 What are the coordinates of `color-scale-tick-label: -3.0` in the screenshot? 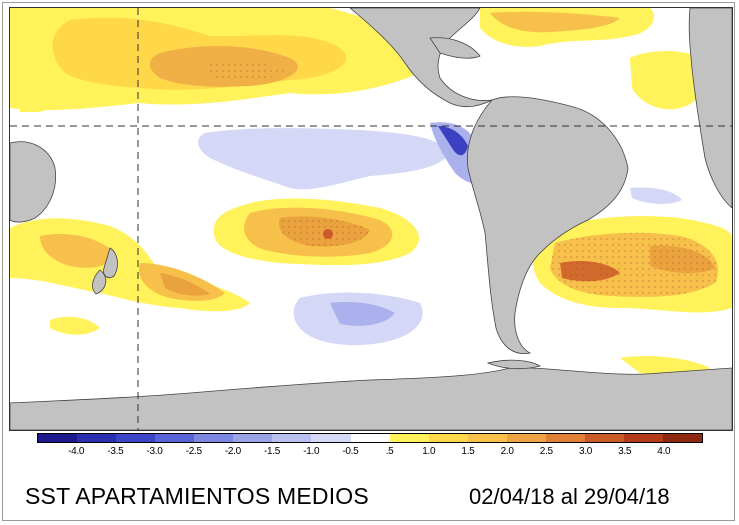 It's located at (154, 451).